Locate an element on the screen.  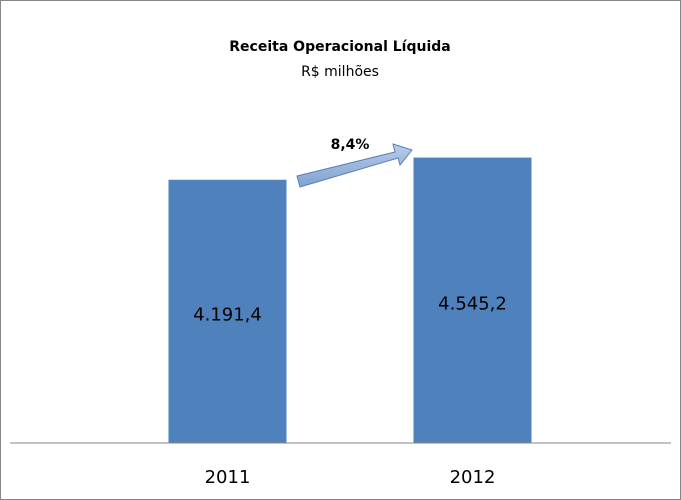
x-tick-label: 2011 is located at coordinates (228, 477).